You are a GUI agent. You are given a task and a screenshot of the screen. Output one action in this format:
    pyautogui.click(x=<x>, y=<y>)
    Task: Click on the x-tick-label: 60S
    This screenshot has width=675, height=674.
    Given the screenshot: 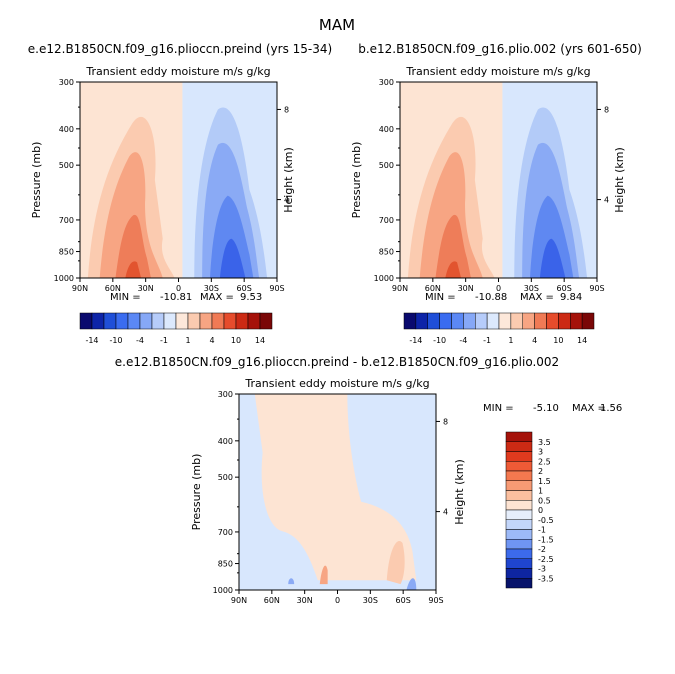 What is the action you would take?
    pyautogui.click(x=564, y=288)
    